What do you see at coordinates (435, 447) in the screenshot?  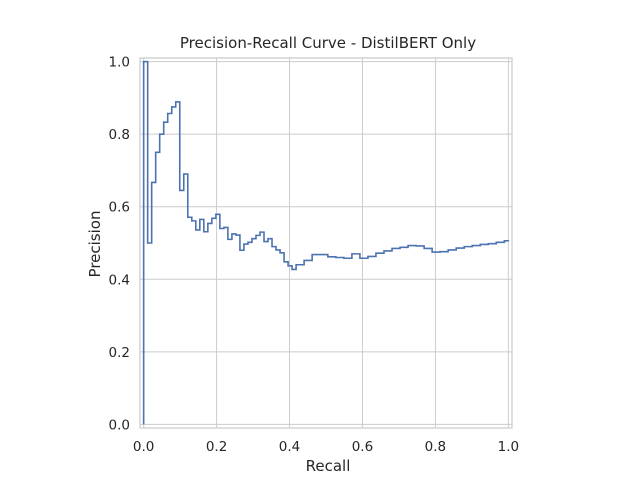 I see `x-tick-label: 0.8` at bounding box center [435, 447].